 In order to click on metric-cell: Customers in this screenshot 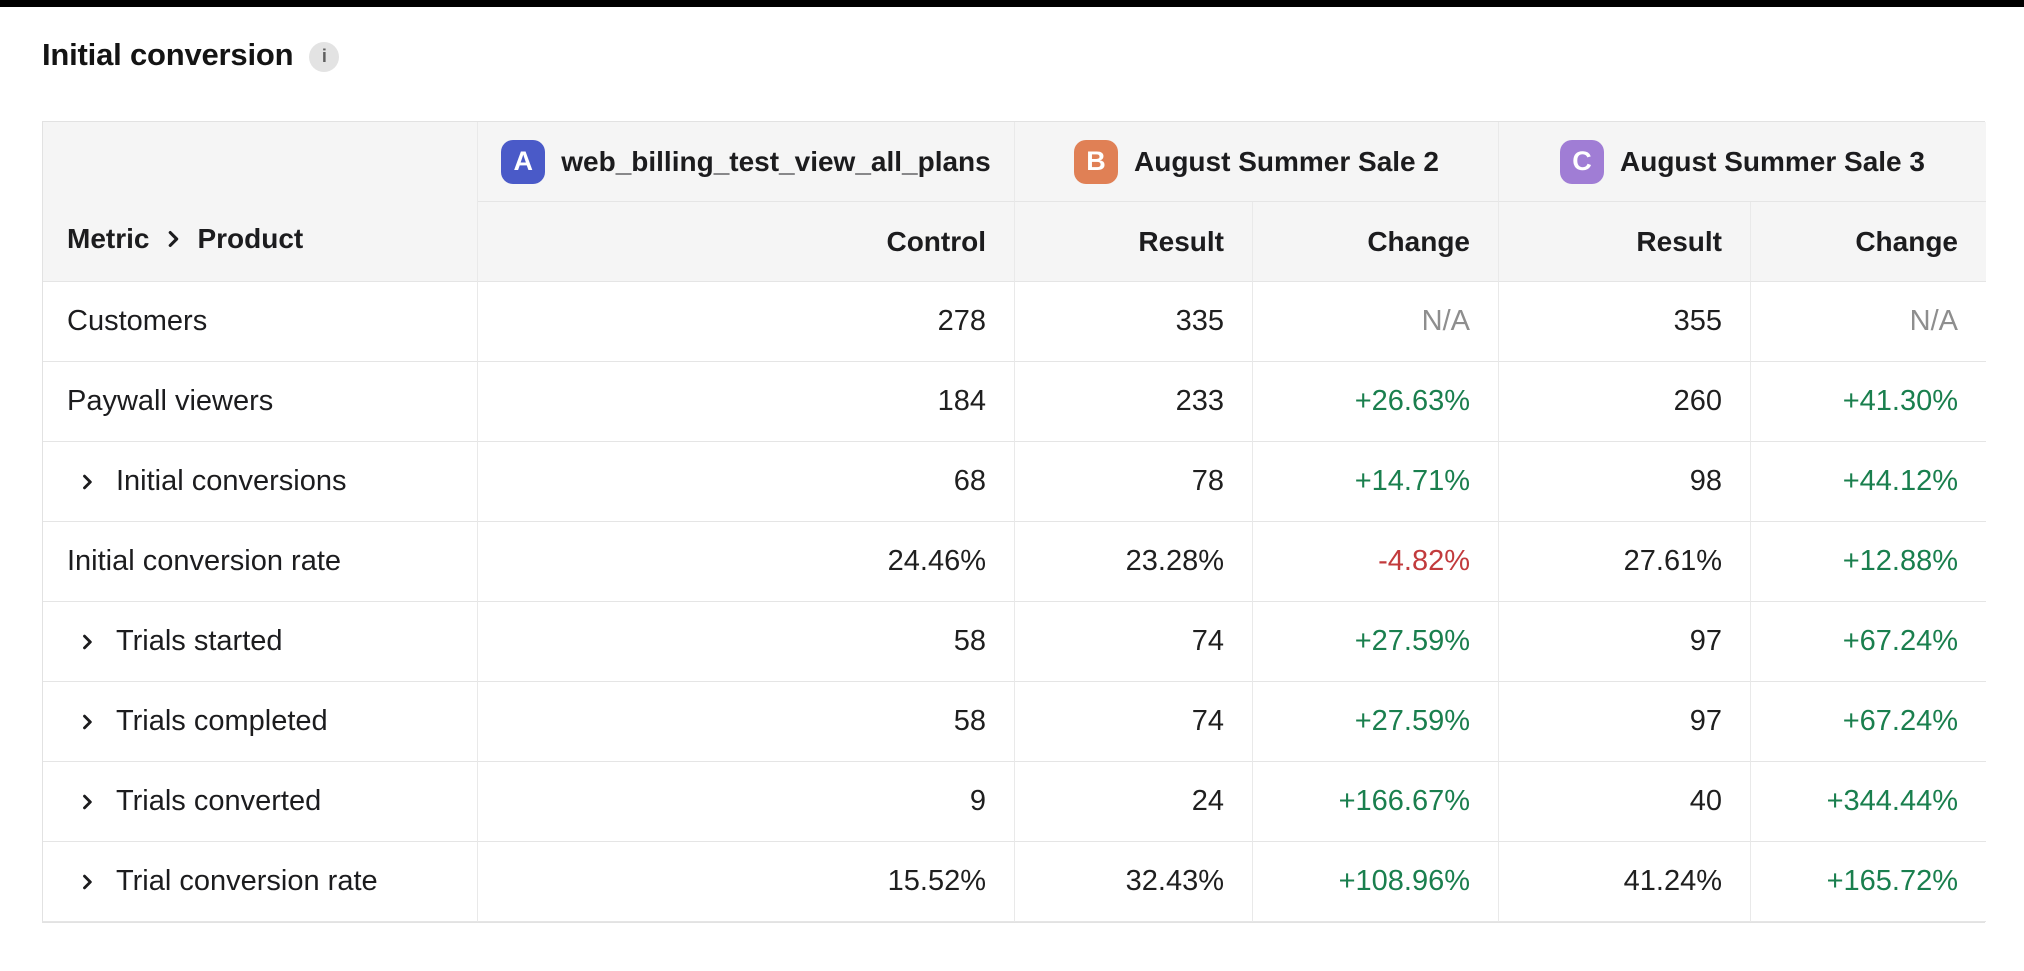, I will do `click(260, 322)`.